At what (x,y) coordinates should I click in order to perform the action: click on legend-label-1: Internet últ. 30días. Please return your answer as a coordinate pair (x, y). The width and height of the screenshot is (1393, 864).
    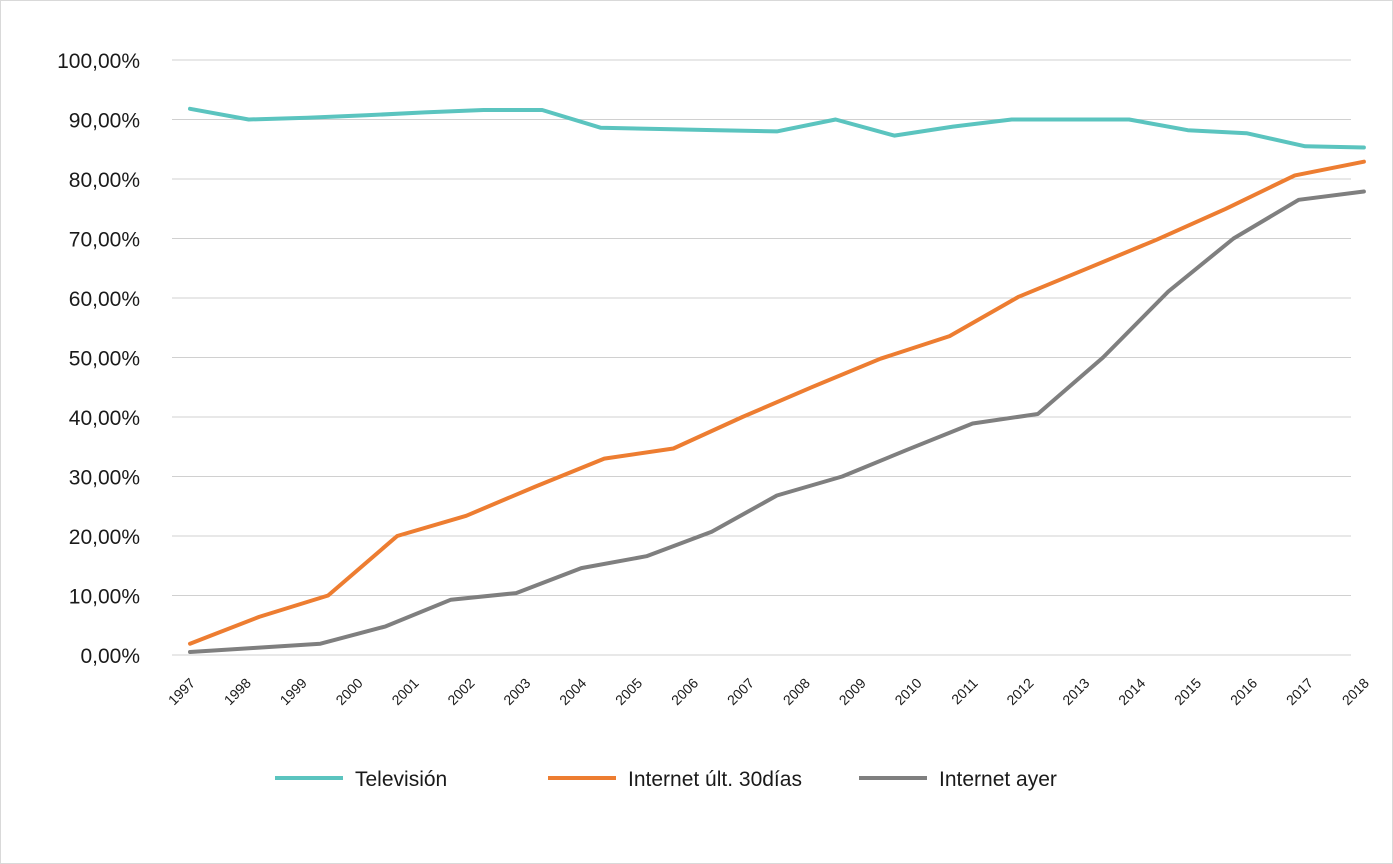
    Looking at the image, I should click on (715, 779).